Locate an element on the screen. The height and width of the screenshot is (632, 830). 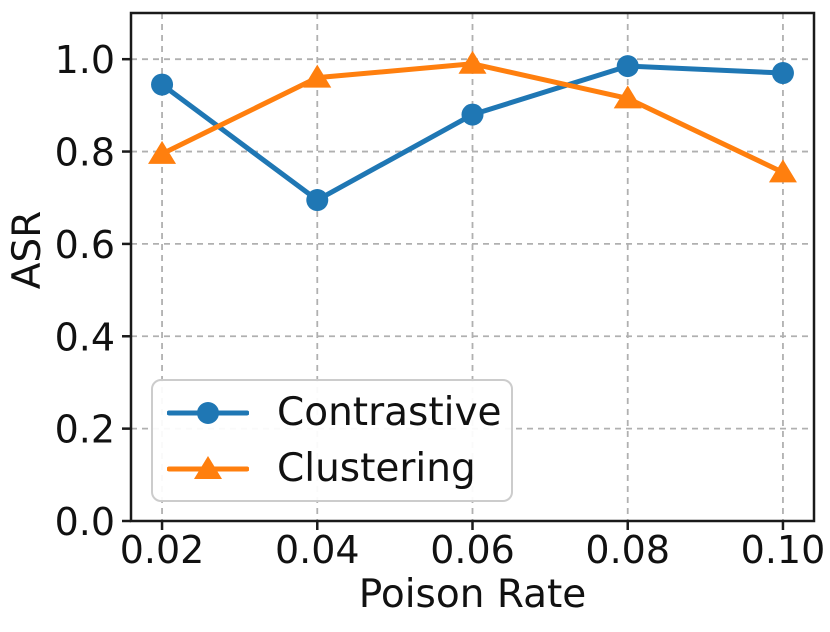
legend-item-clustering: Clustering is located at coordinates (339, 469).